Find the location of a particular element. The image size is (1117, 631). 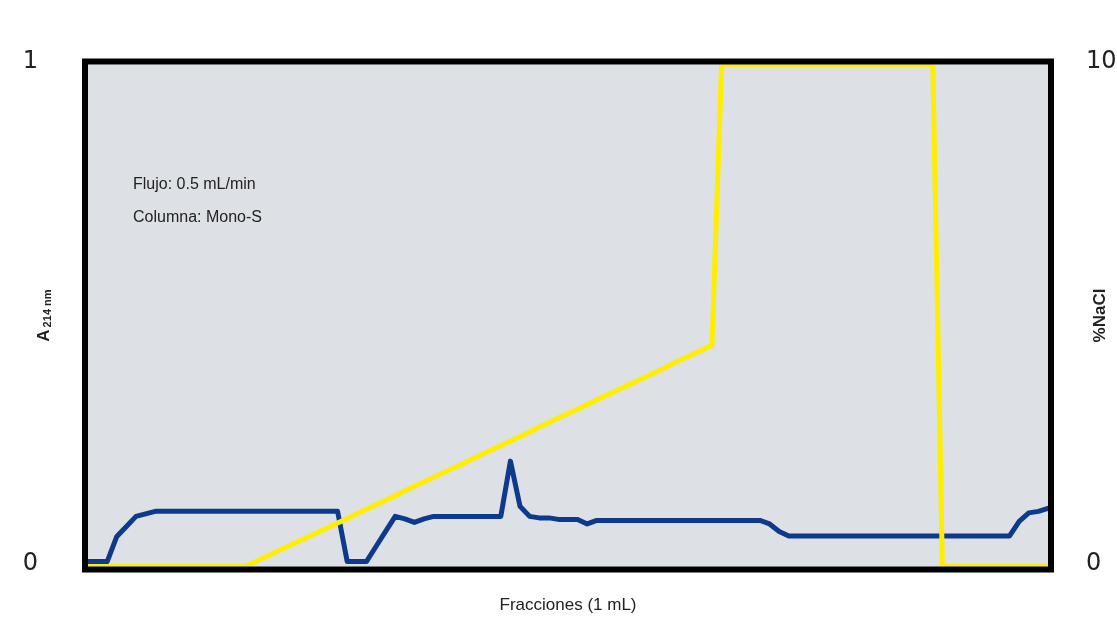

y2-tick-label: 0 is located at coordinates (1094, 561).